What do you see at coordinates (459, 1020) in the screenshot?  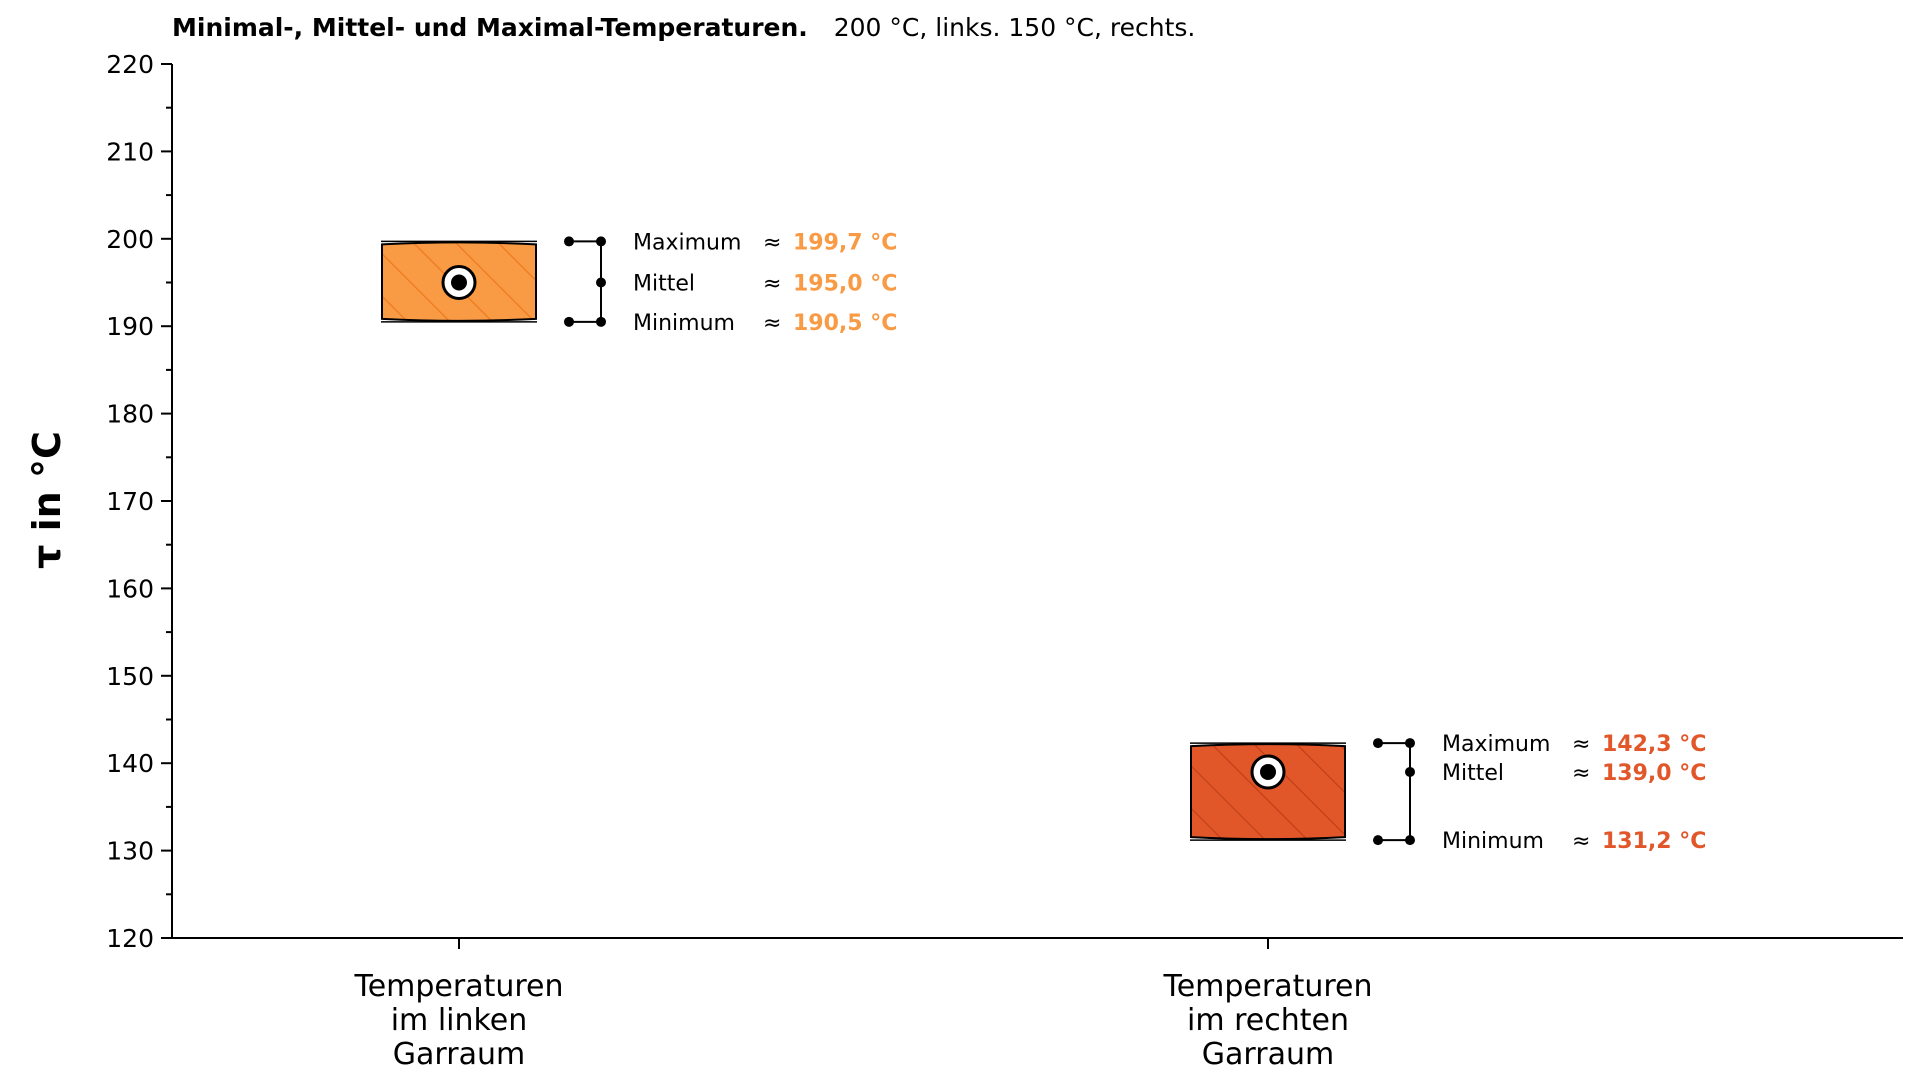 I see `x-tick-label: im linken` at bounding box center [459, 1020].